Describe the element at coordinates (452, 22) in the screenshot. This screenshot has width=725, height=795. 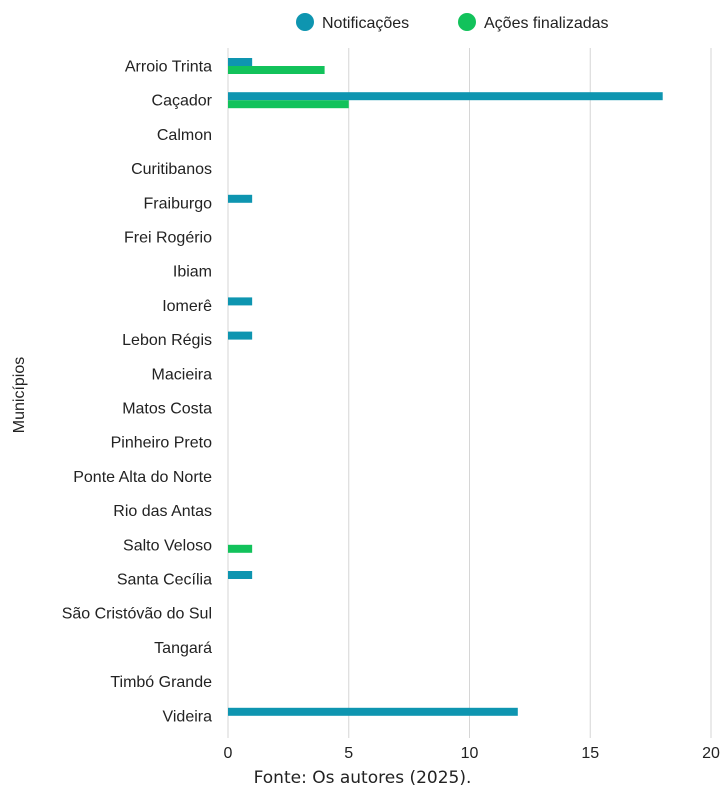
I see `legend: Notificações Ações finalizadas` at that location.